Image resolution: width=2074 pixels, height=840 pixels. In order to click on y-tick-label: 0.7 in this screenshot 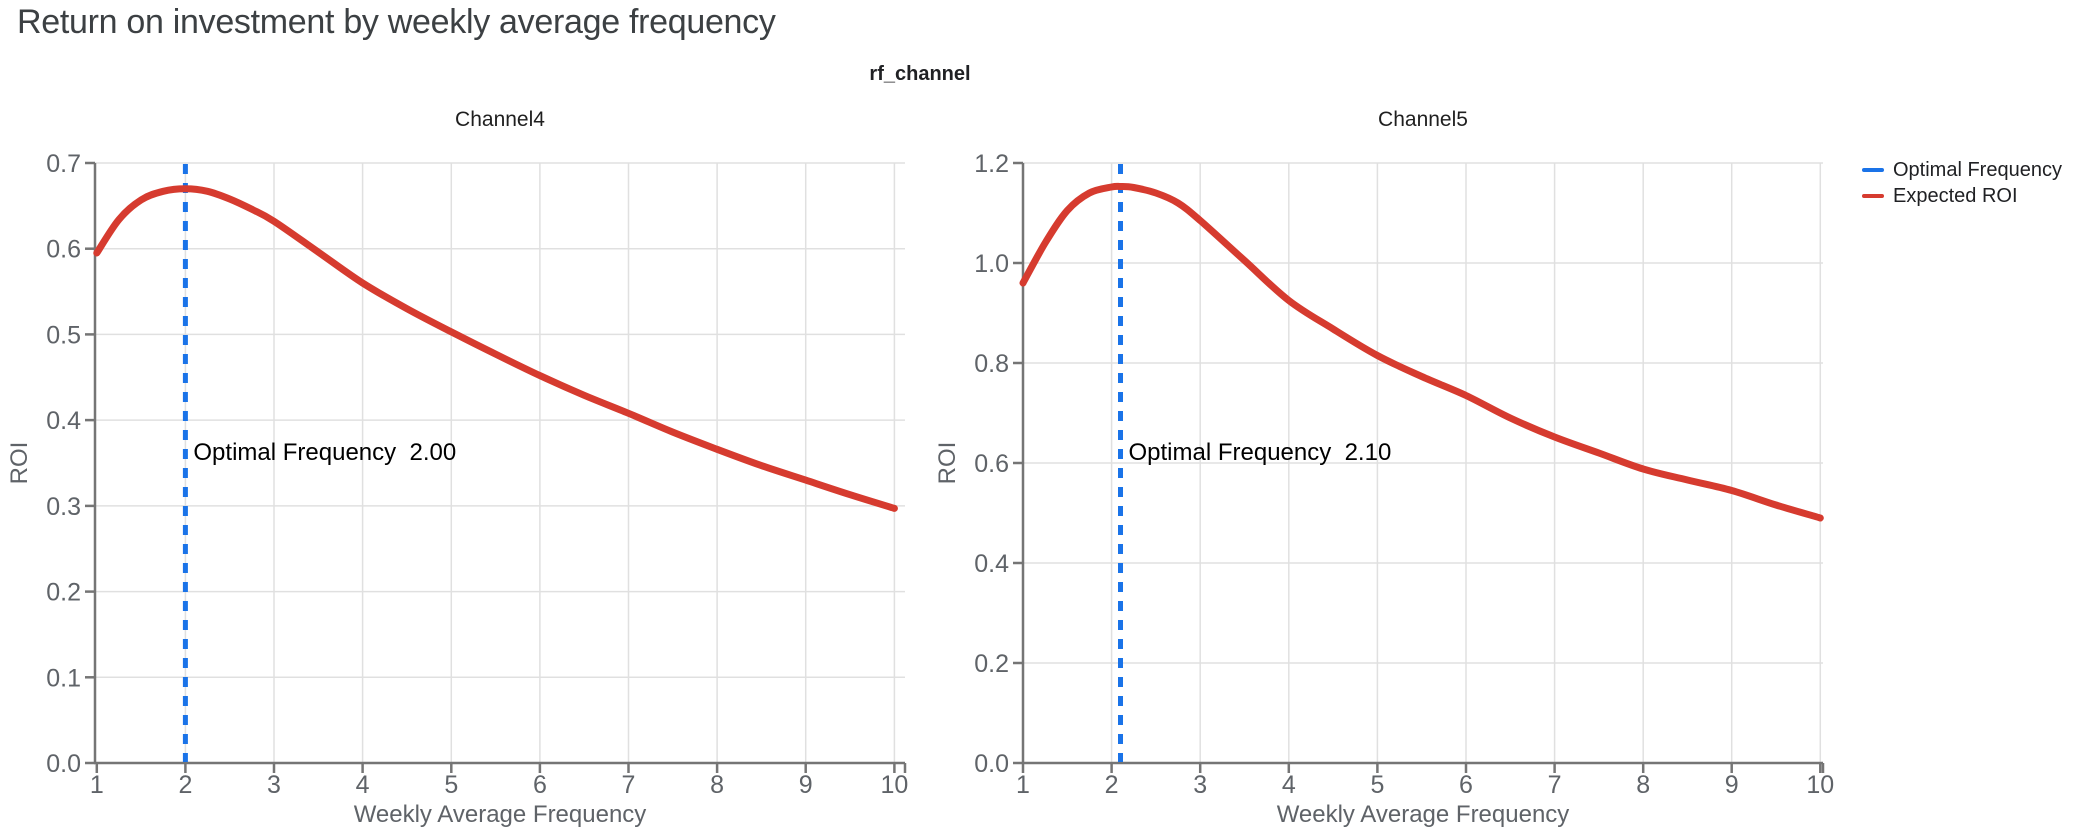, I will do `click(63, 164)`.